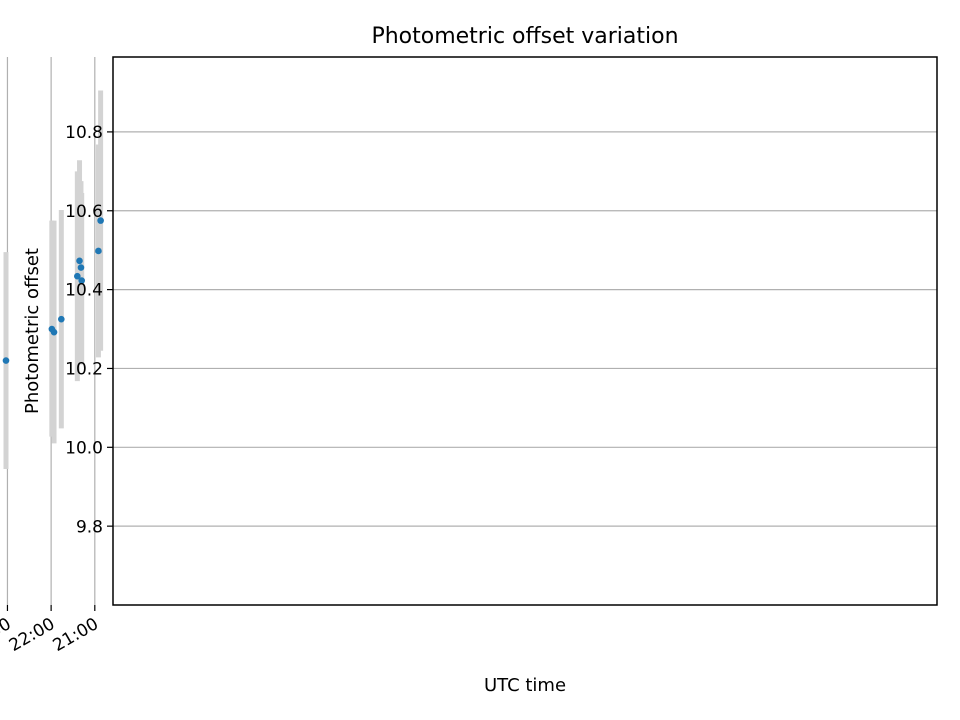  What do you see at coordinates (32, 331) in the screenshot?
I see `y-axis-label: Photometric offset` at bounding box center [32, 331].